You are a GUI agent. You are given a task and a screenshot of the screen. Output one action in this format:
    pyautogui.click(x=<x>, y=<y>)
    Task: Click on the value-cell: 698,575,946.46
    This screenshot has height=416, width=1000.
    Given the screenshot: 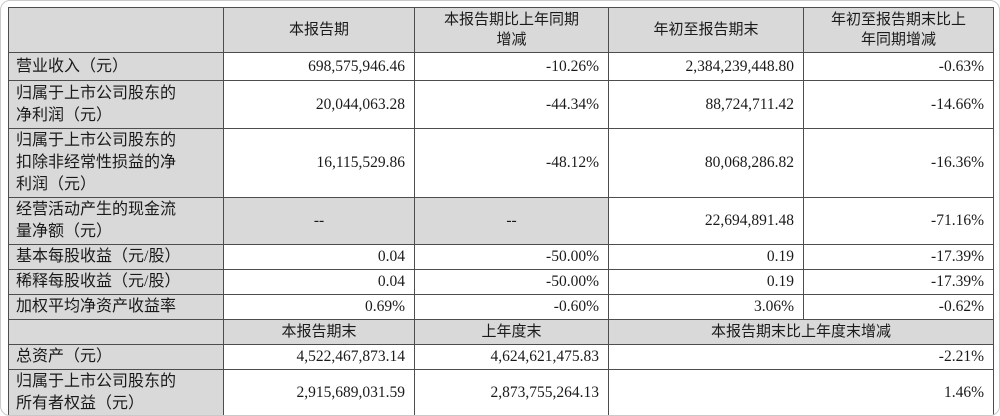 What is the action you would take?
    pyautogui.click(x=319, y=66)
    